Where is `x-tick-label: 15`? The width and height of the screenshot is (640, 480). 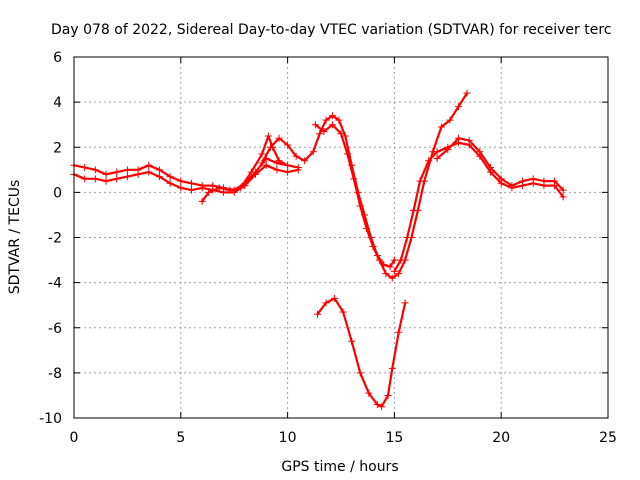
x-tick-label: 15 is located at coordinates (394, 438).